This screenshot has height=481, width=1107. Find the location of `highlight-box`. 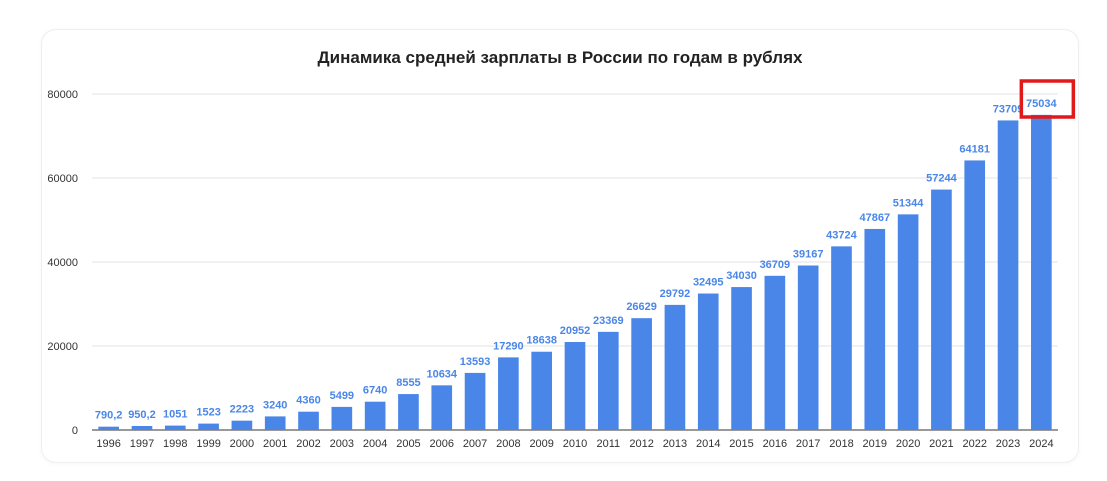

highlight-box is located at coordinates (1047, 99).